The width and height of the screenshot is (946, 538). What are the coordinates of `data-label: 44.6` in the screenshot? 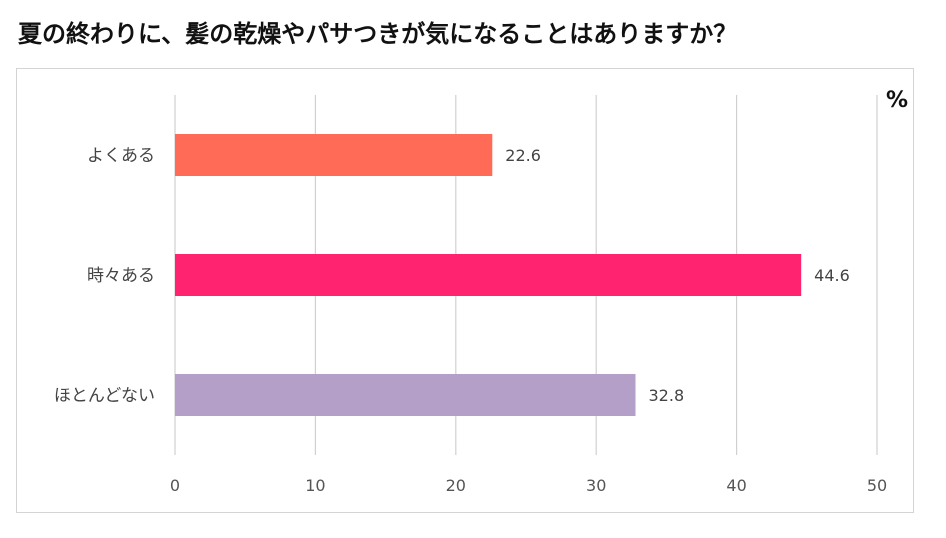 It's located at (832, 275).